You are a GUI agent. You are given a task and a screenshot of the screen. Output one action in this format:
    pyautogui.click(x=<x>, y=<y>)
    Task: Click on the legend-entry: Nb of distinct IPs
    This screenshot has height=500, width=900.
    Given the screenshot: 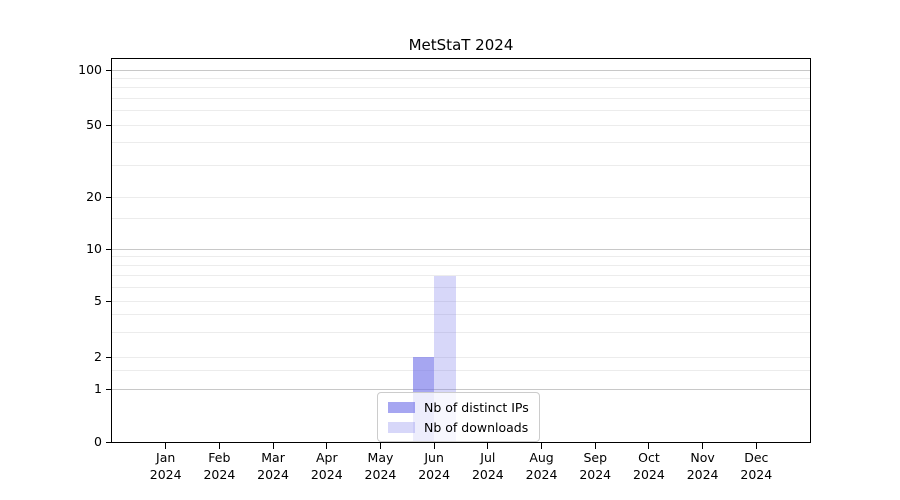 What is the action you would take?
    pyautogui.click(x=458, y=407)
    